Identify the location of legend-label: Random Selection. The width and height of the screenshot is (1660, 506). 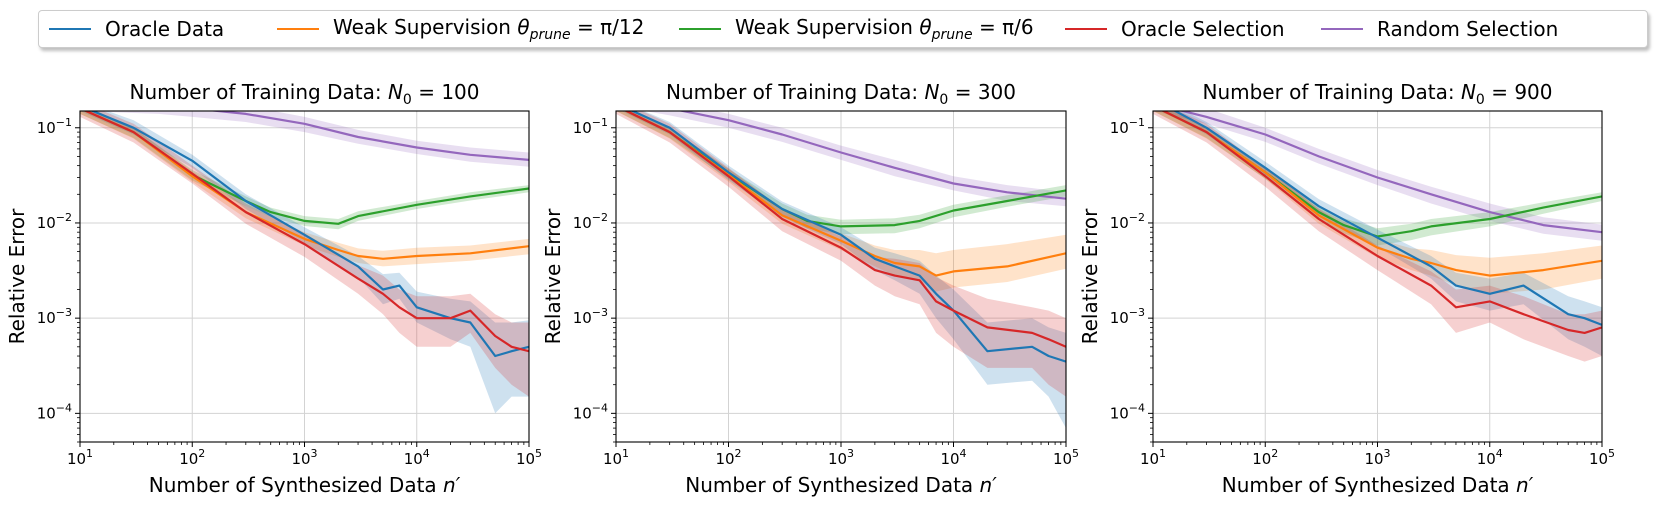
(1468, 29).